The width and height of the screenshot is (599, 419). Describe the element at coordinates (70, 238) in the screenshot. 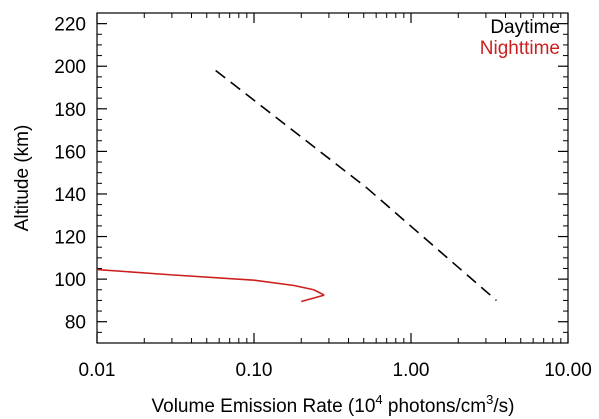

I see `y-tick-label: 120` at that location.